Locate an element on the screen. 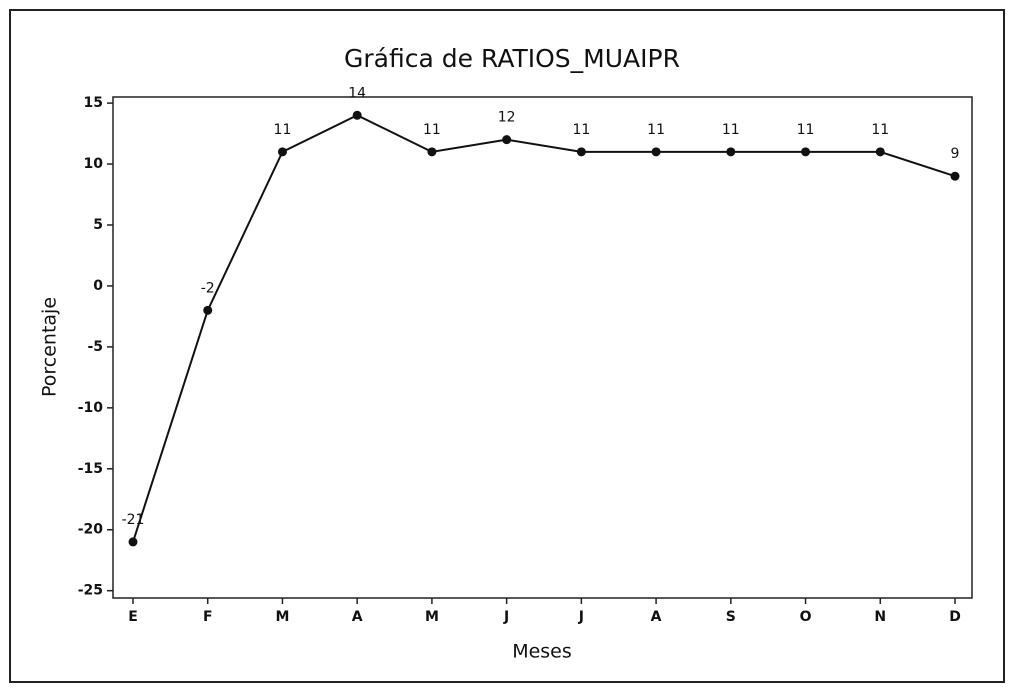  x-tick-label: E is located at coordinates (133, 617).